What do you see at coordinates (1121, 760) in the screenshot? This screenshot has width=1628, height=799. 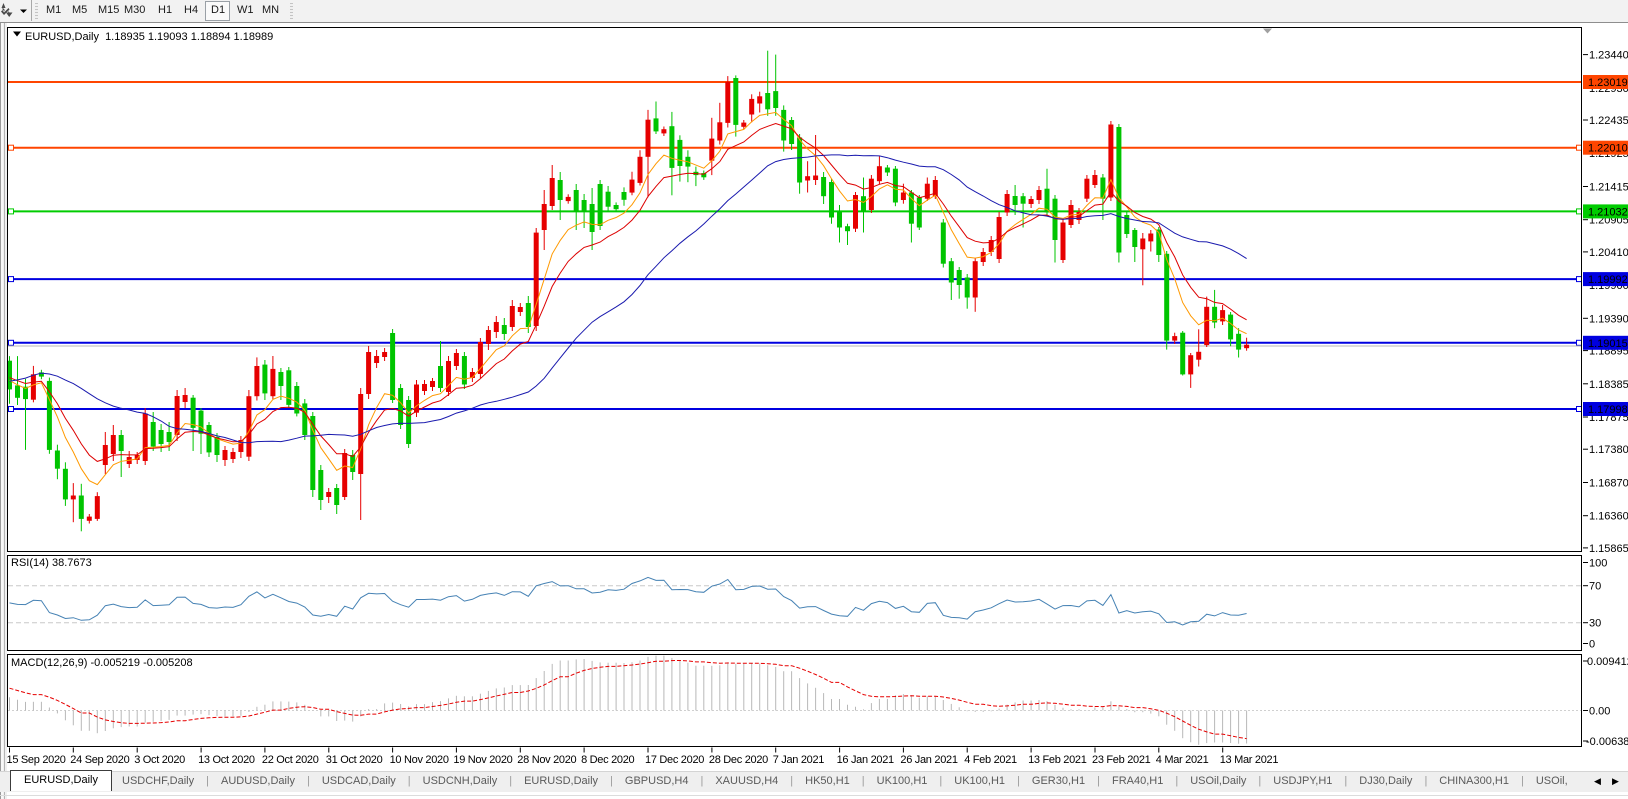 I see `svg-text: 23 Feb 2021` at bounding box center [1121, 760].